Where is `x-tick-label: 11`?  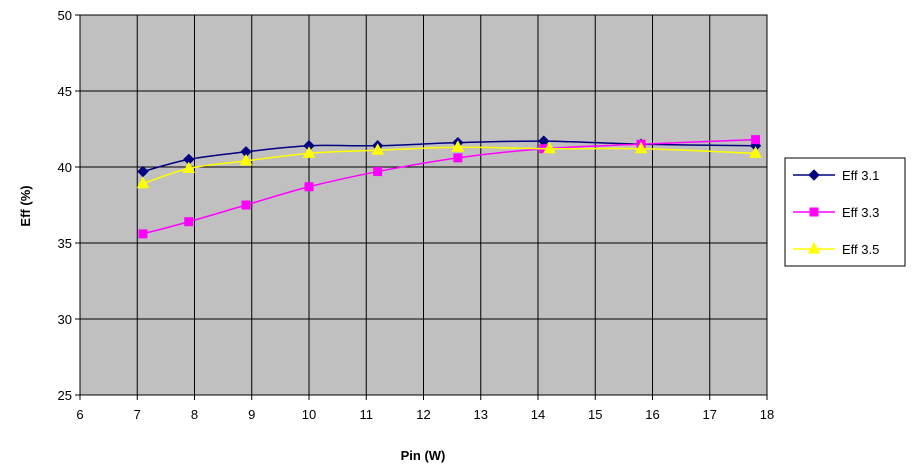
x-tick-label: 11 is located at coordinates (367, 414).